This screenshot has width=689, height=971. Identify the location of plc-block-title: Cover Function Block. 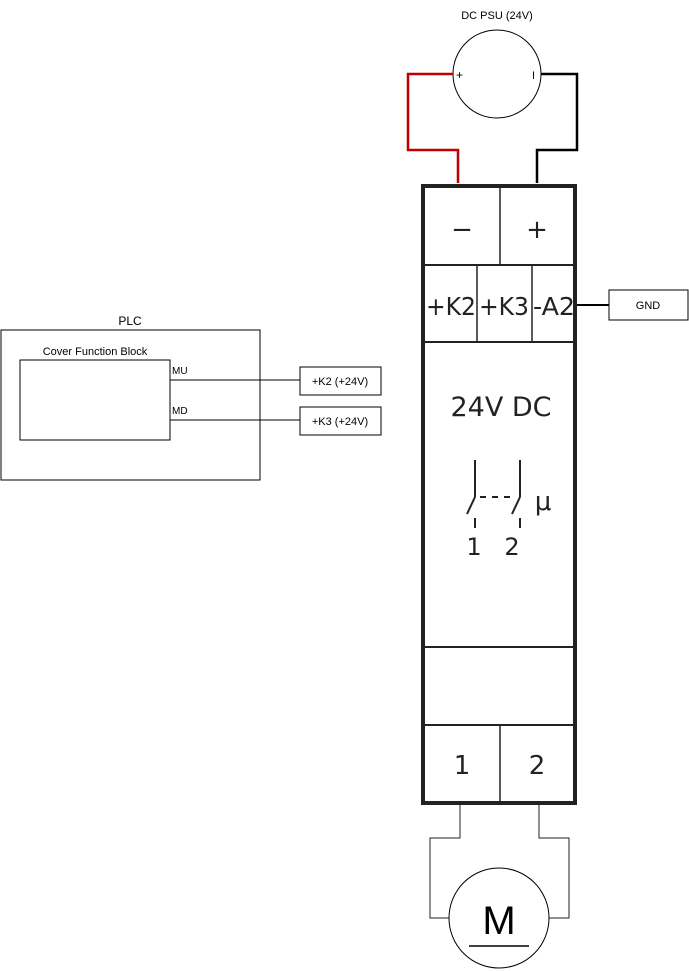
(95, 352).